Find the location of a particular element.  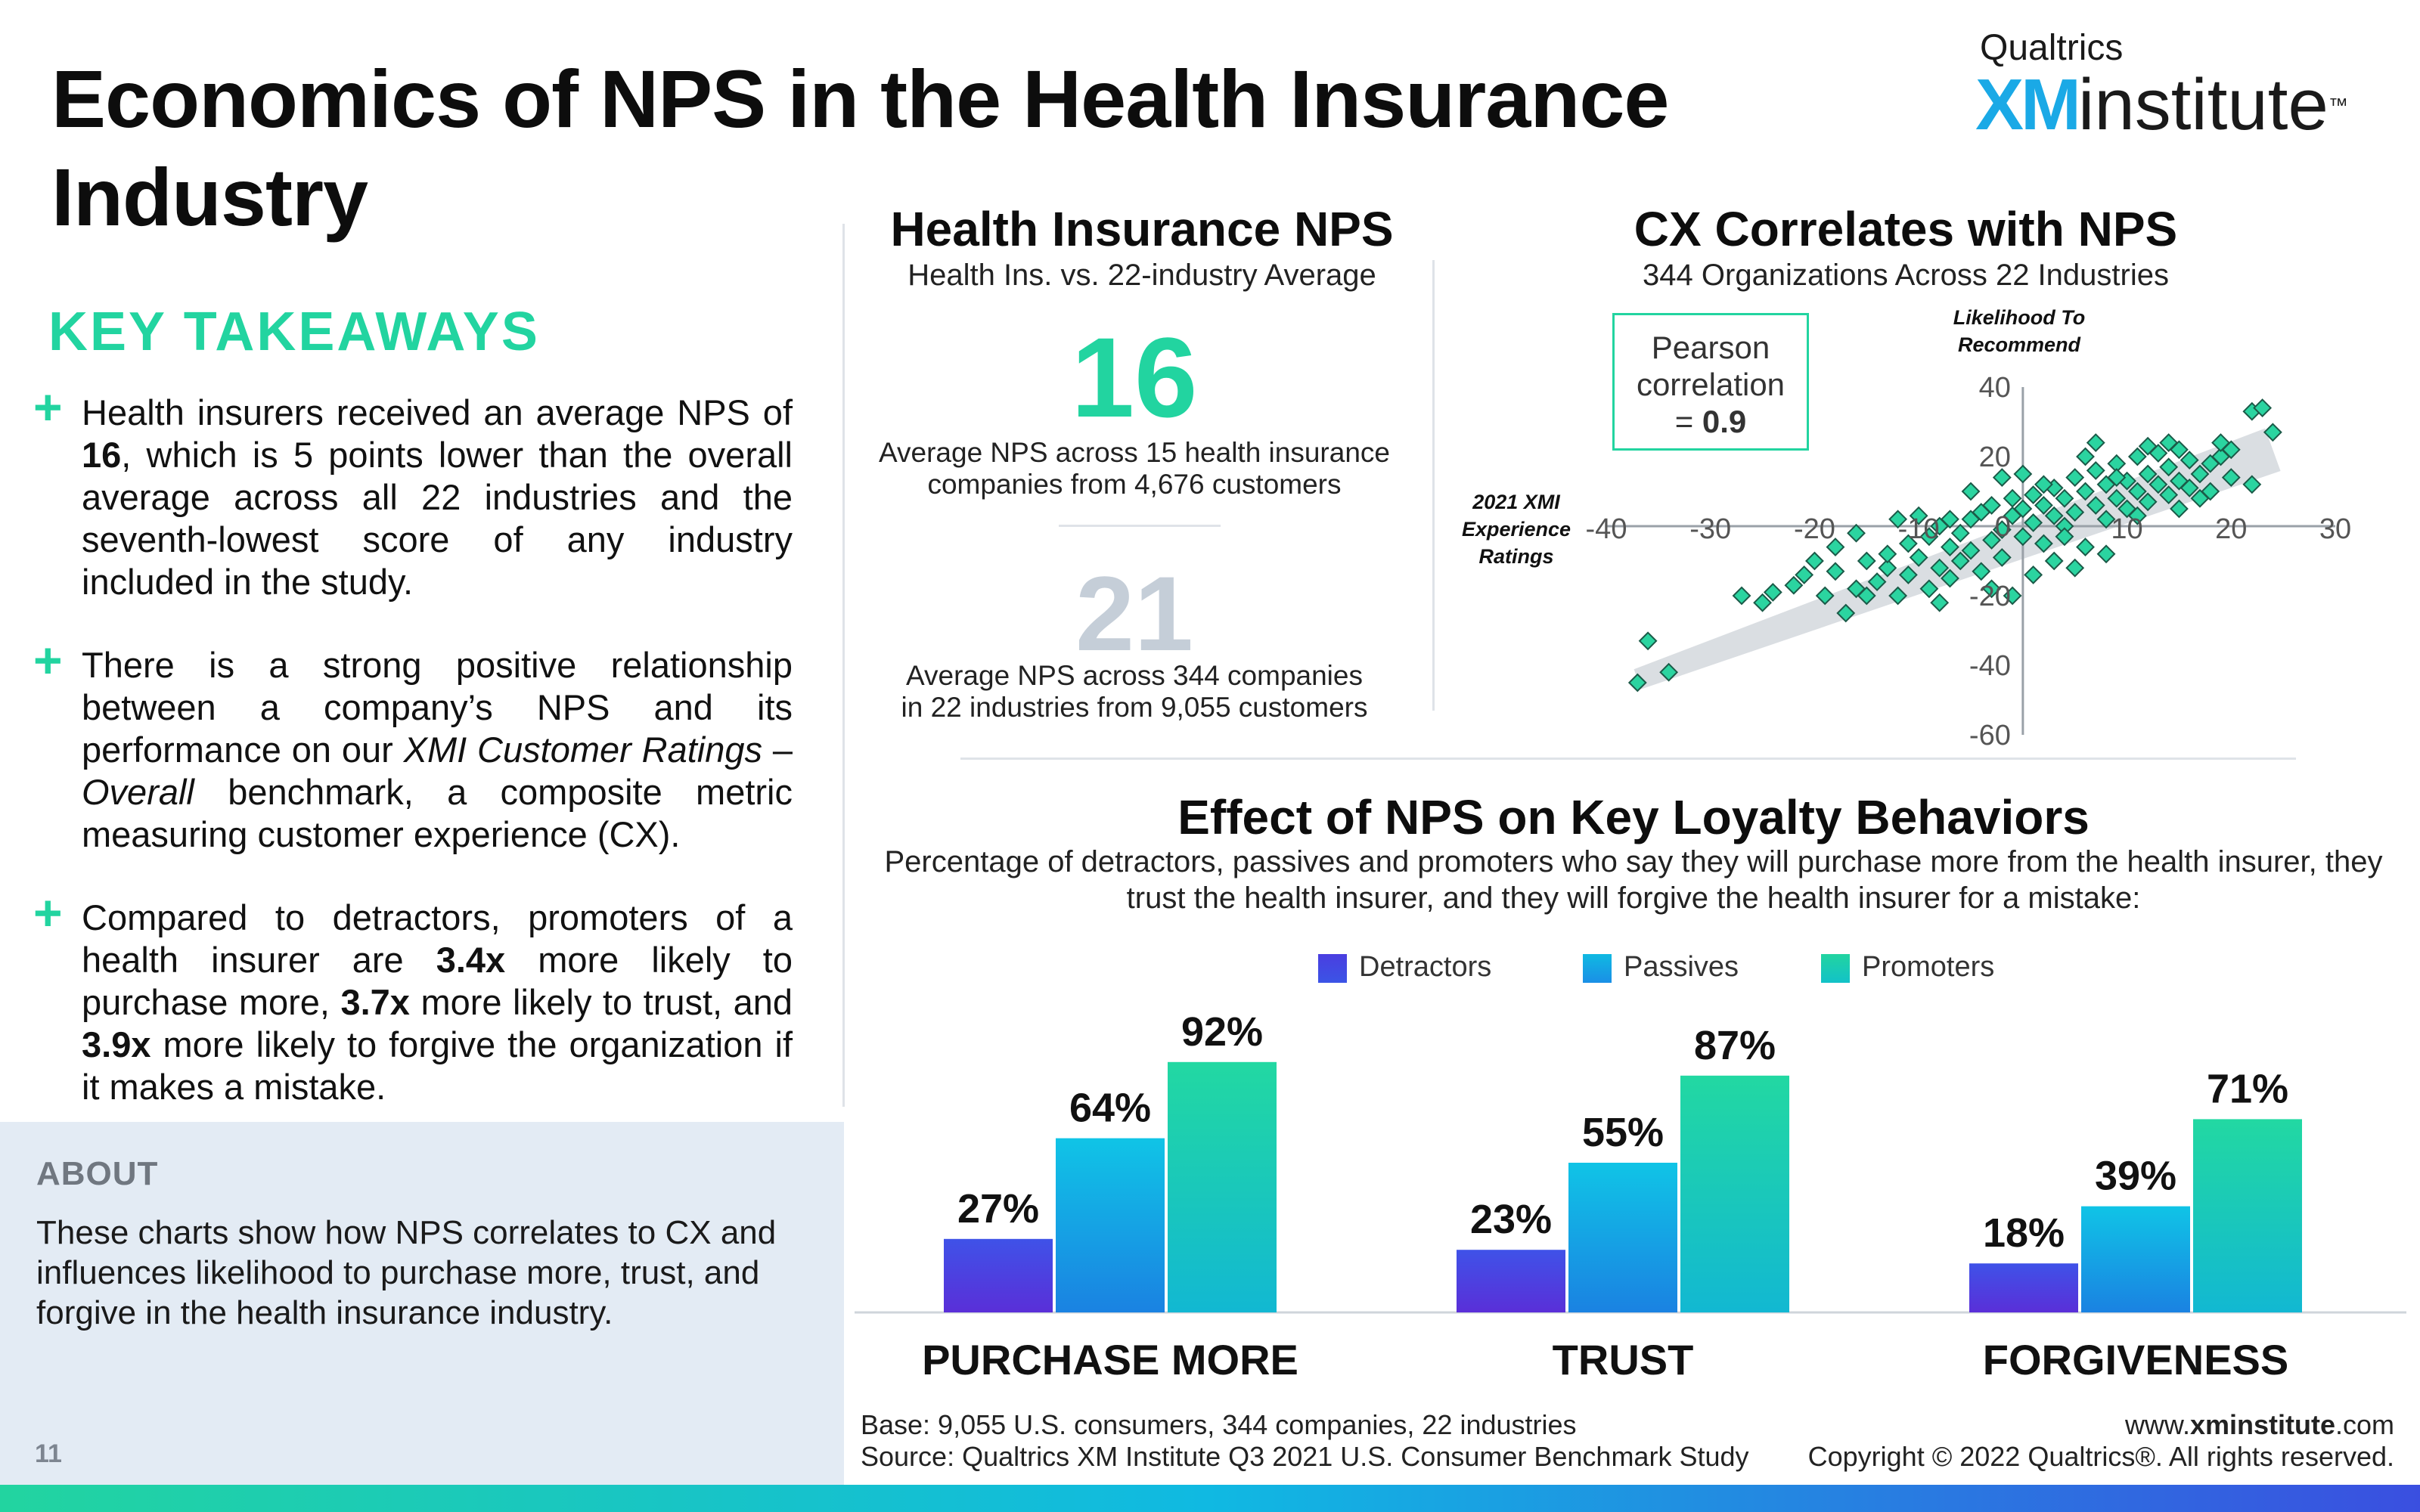

divider-vertical-left is located at coordinates (843, 665).